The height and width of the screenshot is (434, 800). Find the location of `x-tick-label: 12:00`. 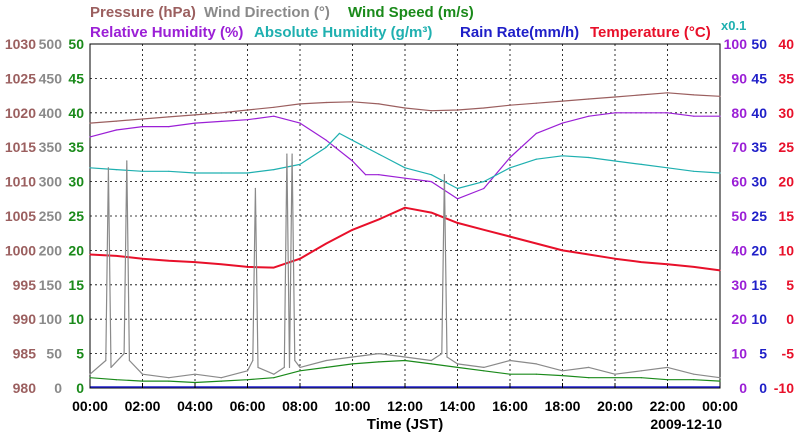

x-tick-label: 12:00 is located at coordinates (405, 406).